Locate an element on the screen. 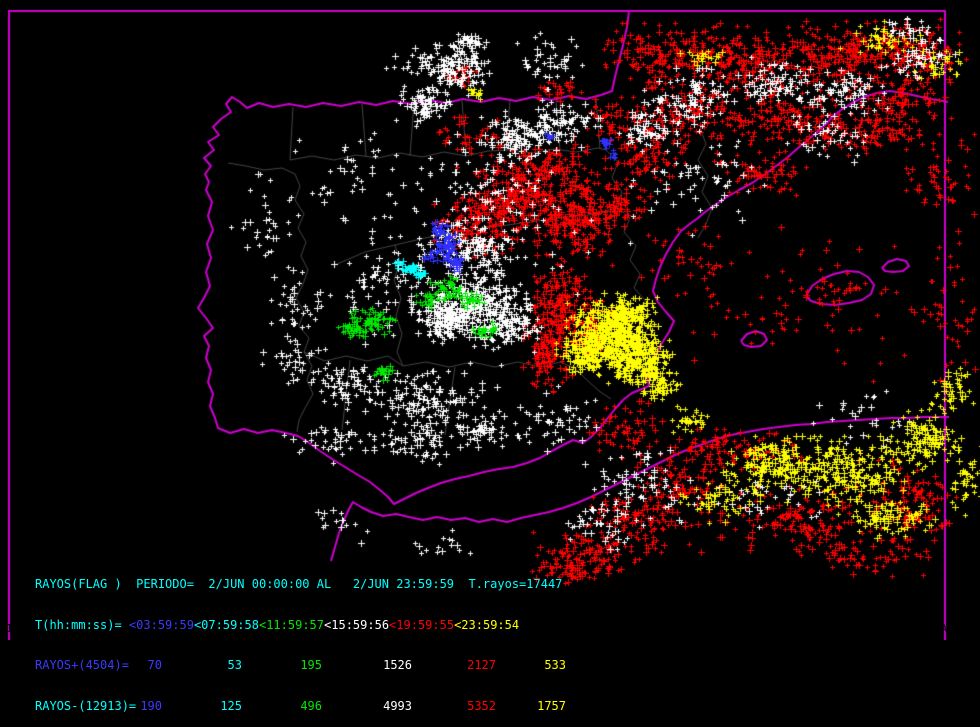 The image size is (980, 727). count-value: 125 is located at coordinates (231, 705).